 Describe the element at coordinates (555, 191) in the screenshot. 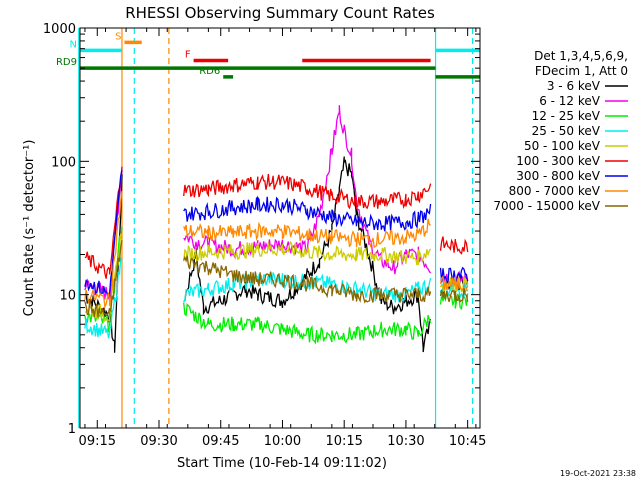

I see `legend-label-7: 800 - 7000 keV` at that location.